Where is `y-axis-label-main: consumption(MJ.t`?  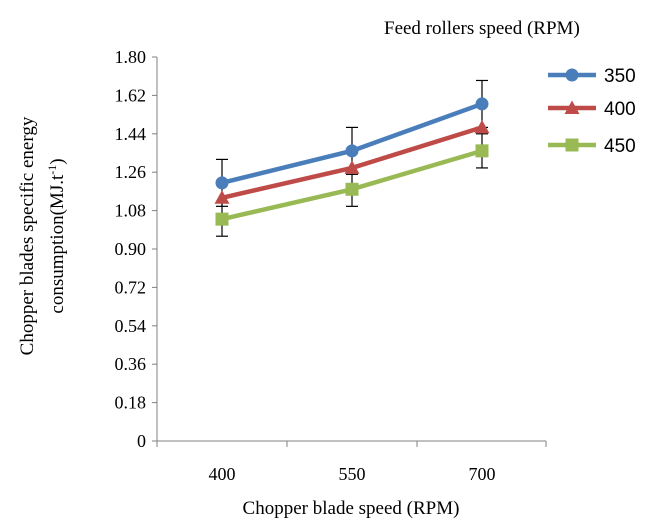 y-axis-label-main: consumption(MJ.t is located at coordinates (57, 244).